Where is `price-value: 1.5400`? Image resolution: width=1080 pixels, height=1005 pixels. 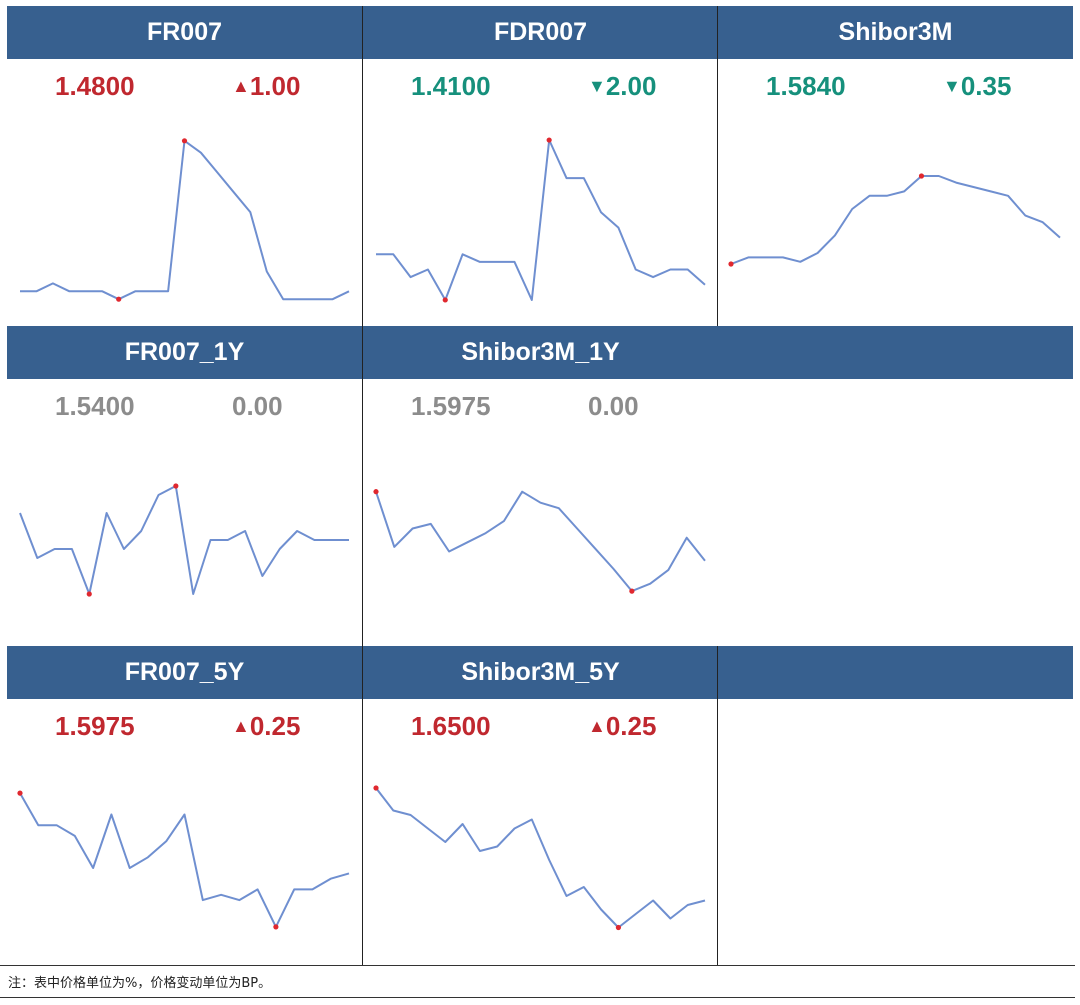 price-value: 1.5400 is located at coordinates (95, 406).